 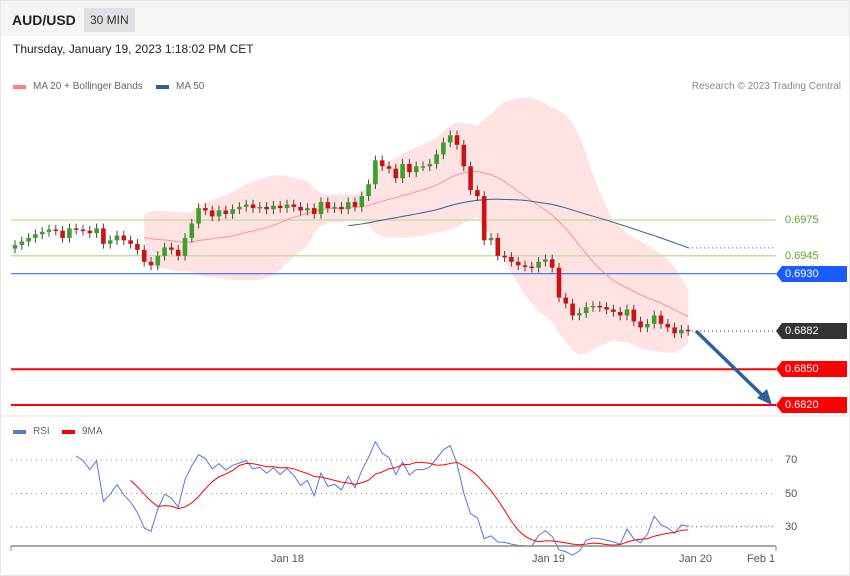 I want to click on legend-ma20: MA 20 + Bollinger Bands, so click(x=78, y=86).